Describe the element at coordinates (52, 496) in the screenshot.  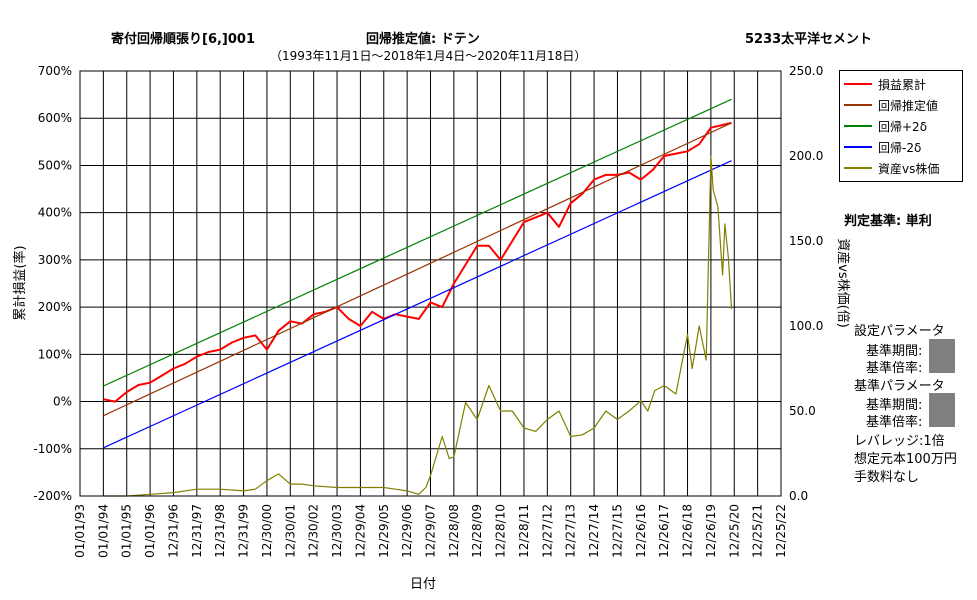
I see `y-tick-label: -200%` at that location.